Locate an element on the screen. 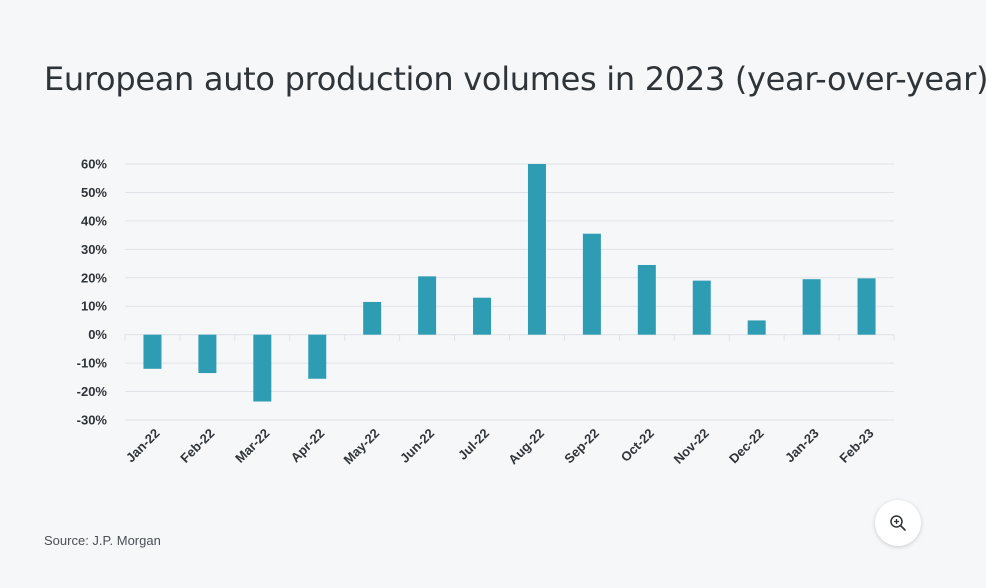  y-tick-label: 50% is located at coordinates (94, 192).